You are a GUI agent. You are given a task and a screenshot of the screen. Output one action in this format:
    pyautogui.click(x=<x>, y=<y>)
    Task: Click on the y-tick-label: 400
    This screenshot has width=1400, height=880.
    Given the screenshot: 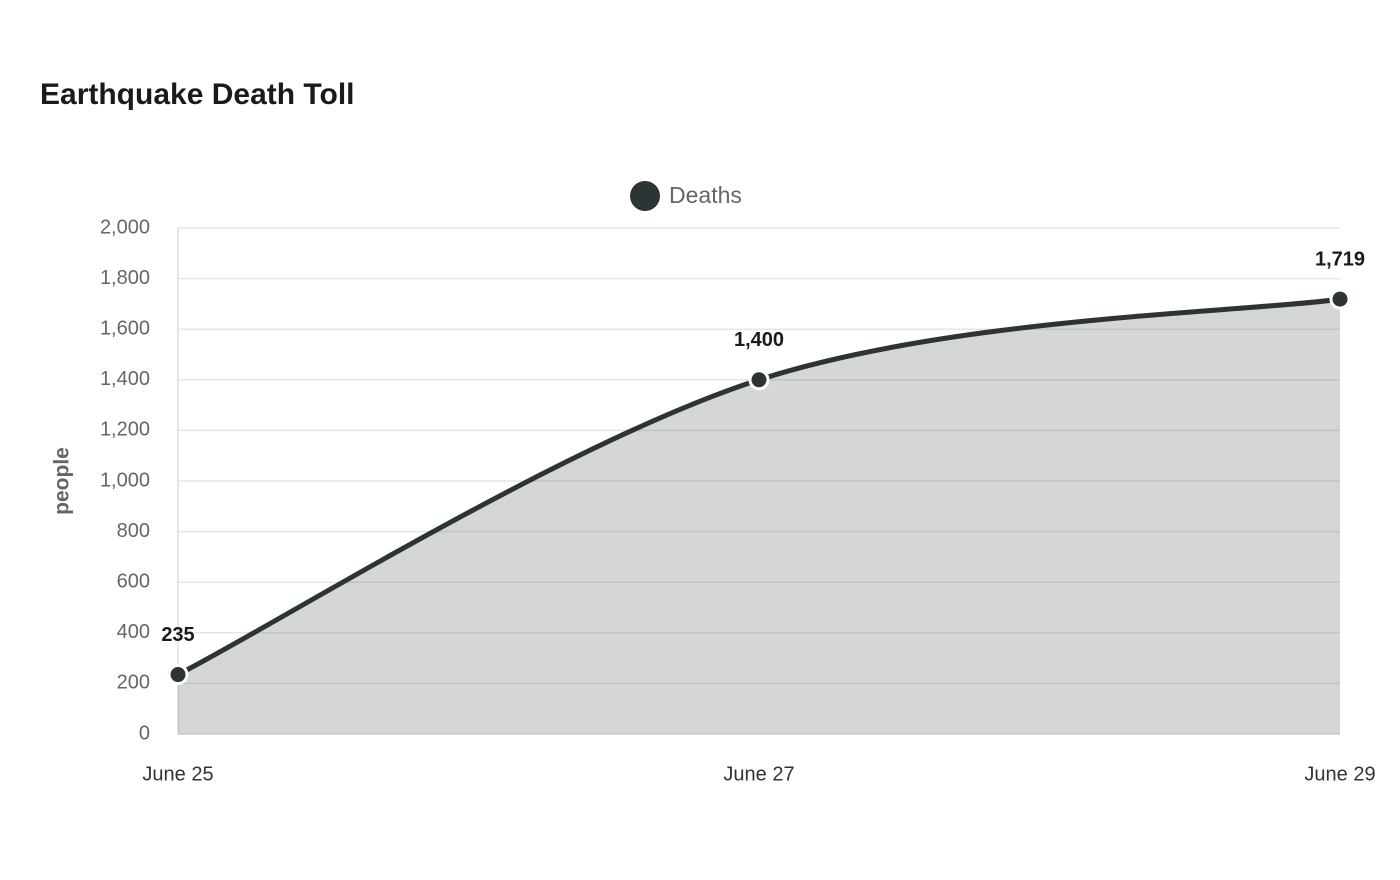 What is the action you would take?
    pyautogui.click(x=133, y=632)
    